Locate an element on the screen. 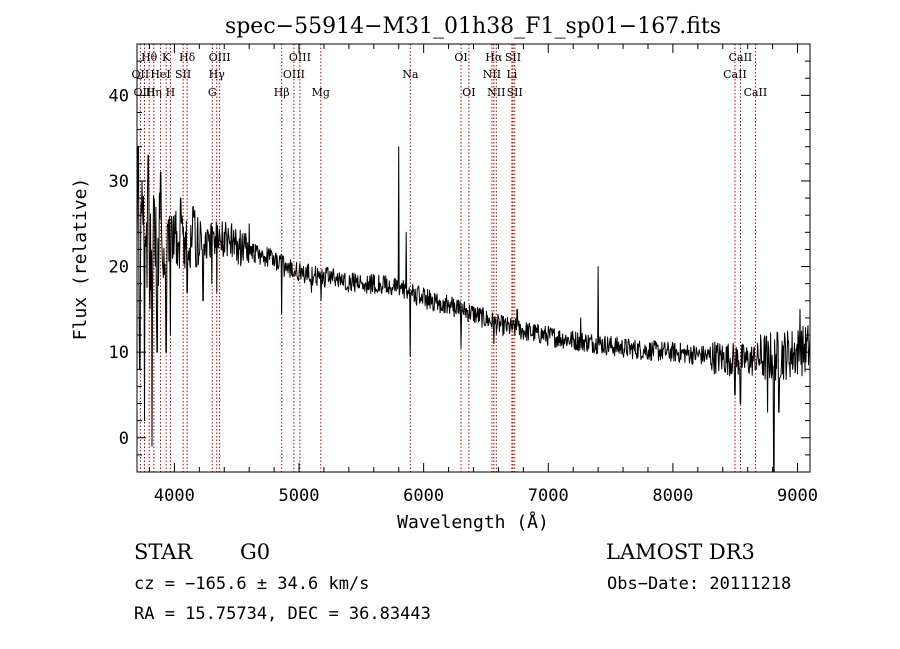  object-subclass: G0 is located at coordinates (255, 552).